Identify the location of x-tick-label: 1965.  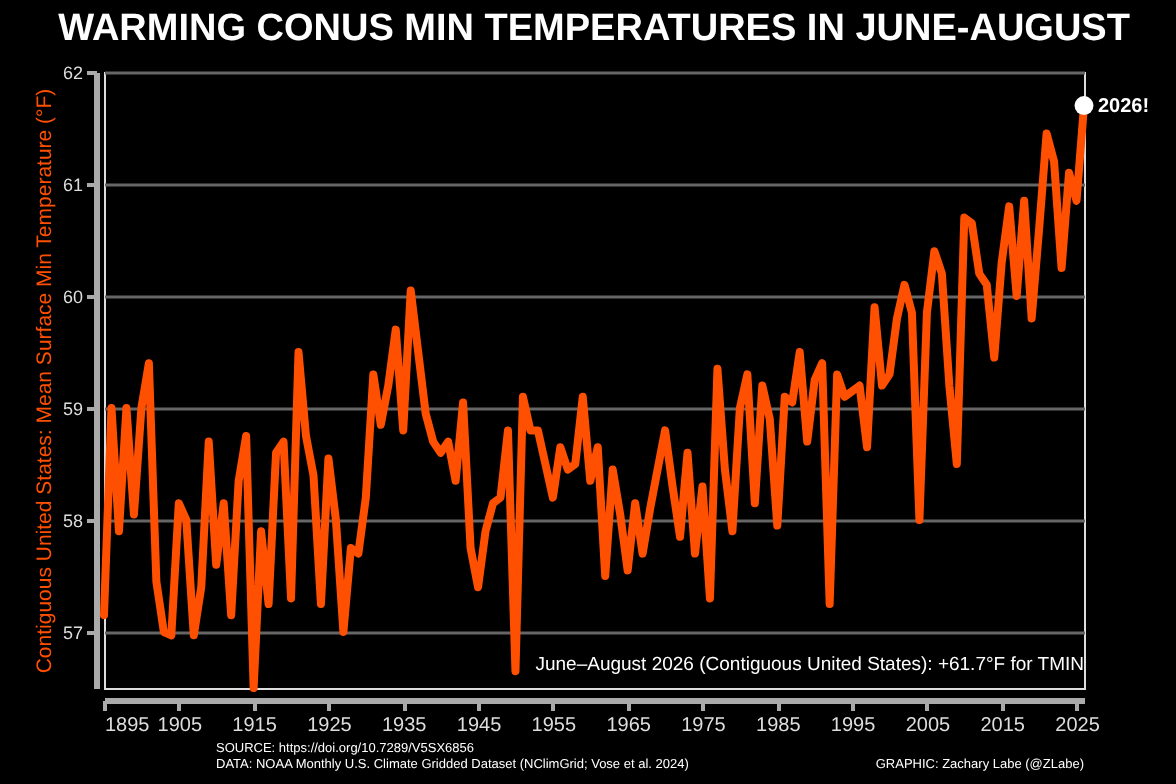
(629, 726).